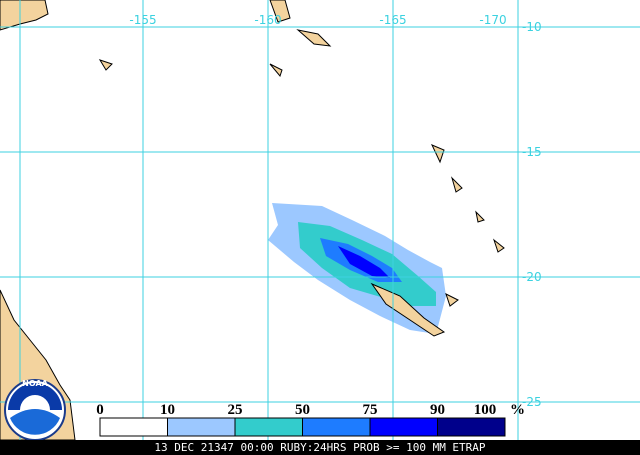 The height and width of the screenshot is (455, 640). What do you see at coordinates (532, 402) in the screenshot?
I see `lat-label: -25` at bounding box center [532, 402].